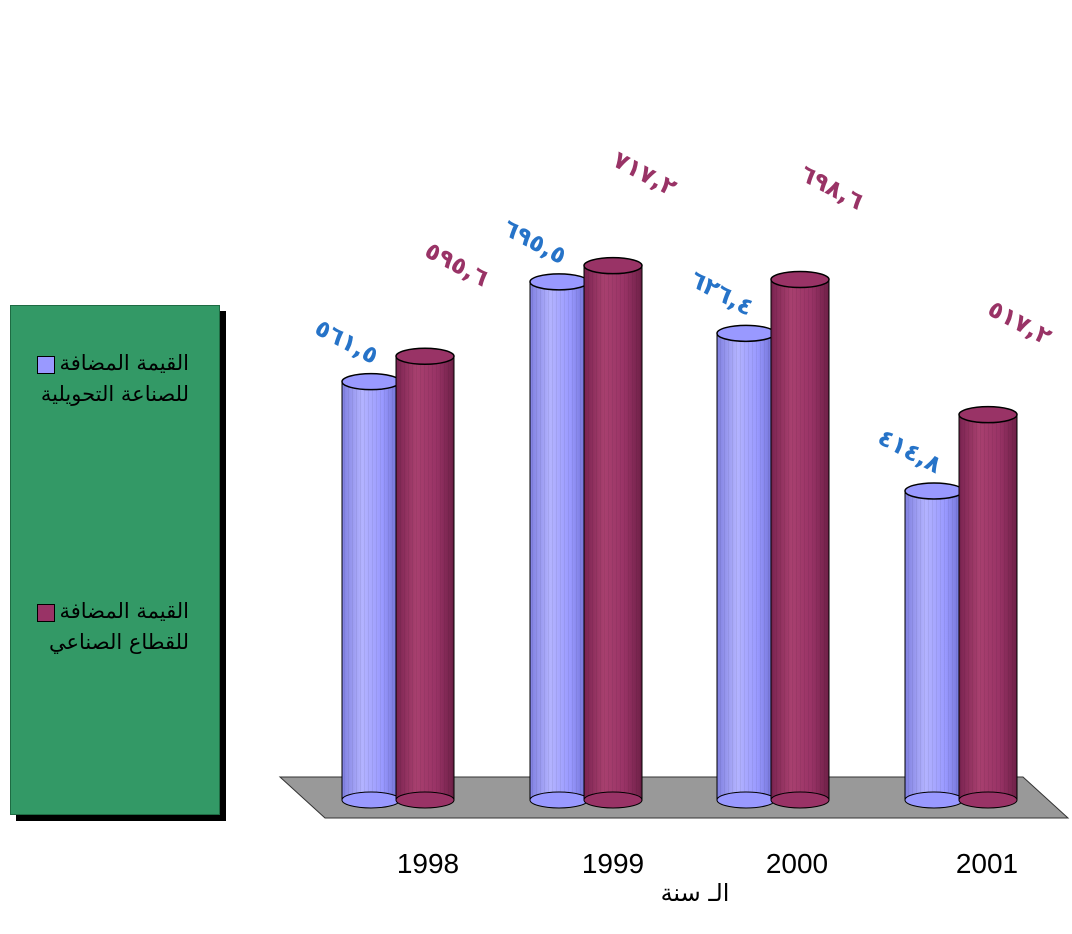 The image size is (1072, 934). I want to click on x-axis-title: الـ سنة, so click(695, 893).